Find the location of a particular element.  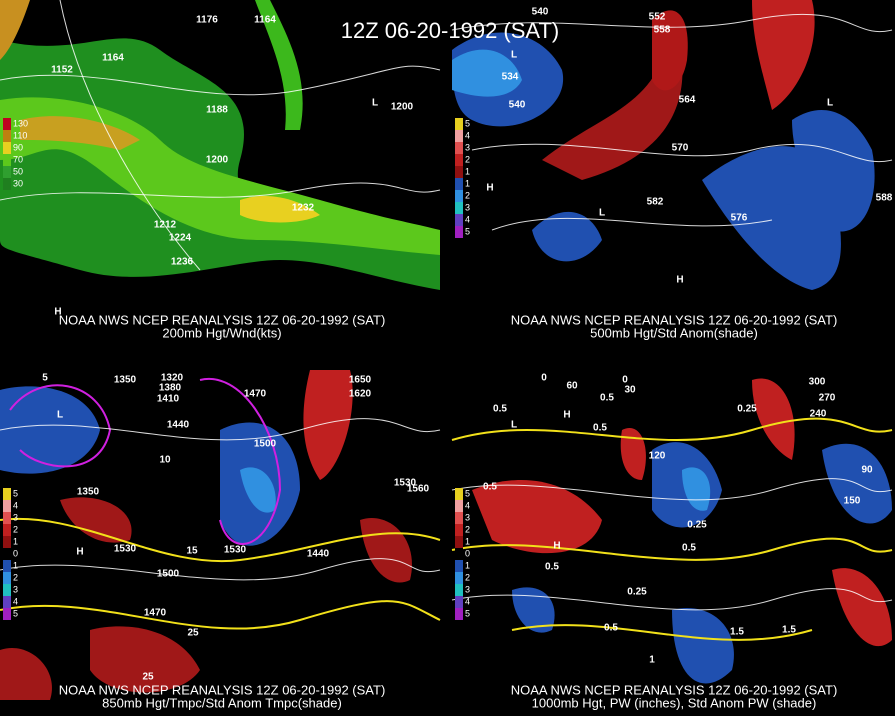

contour-label: 150 is located at coordinates (852, 501).